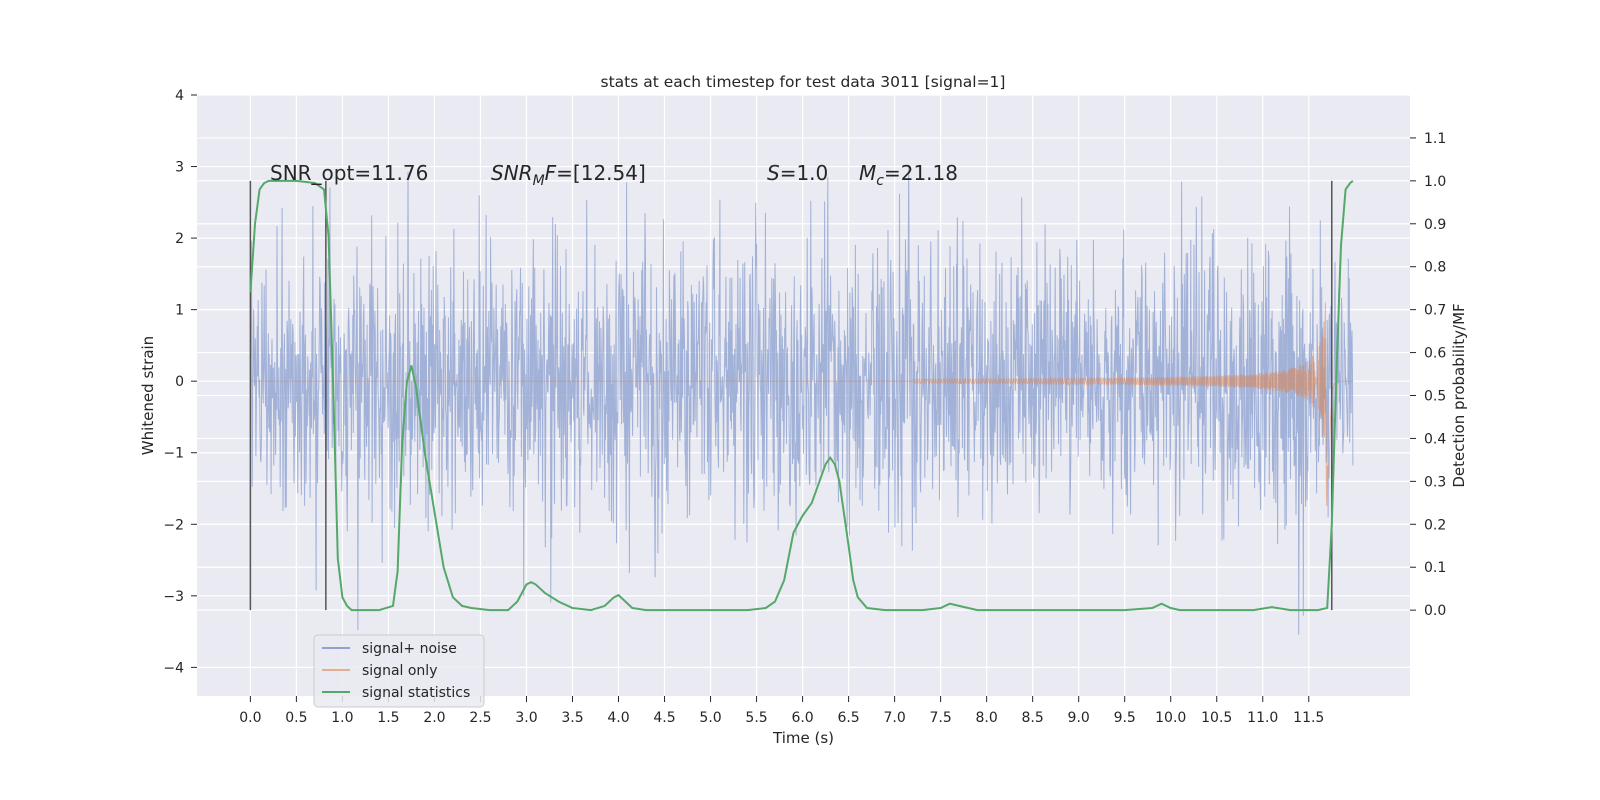  I want to click on x-tick-label-16: 8.0, so click(987, 718).